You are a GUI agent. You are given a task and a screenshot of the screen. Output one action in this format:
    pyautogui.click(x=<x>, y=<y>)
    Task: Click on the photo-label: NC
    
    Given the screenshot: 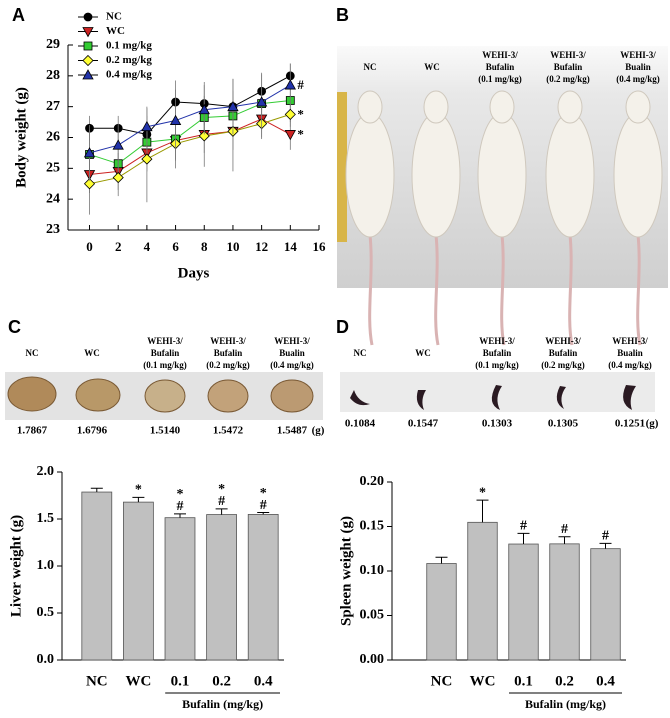 What is the action you would take?
    pyautogui.click(x=32, y=353)
    